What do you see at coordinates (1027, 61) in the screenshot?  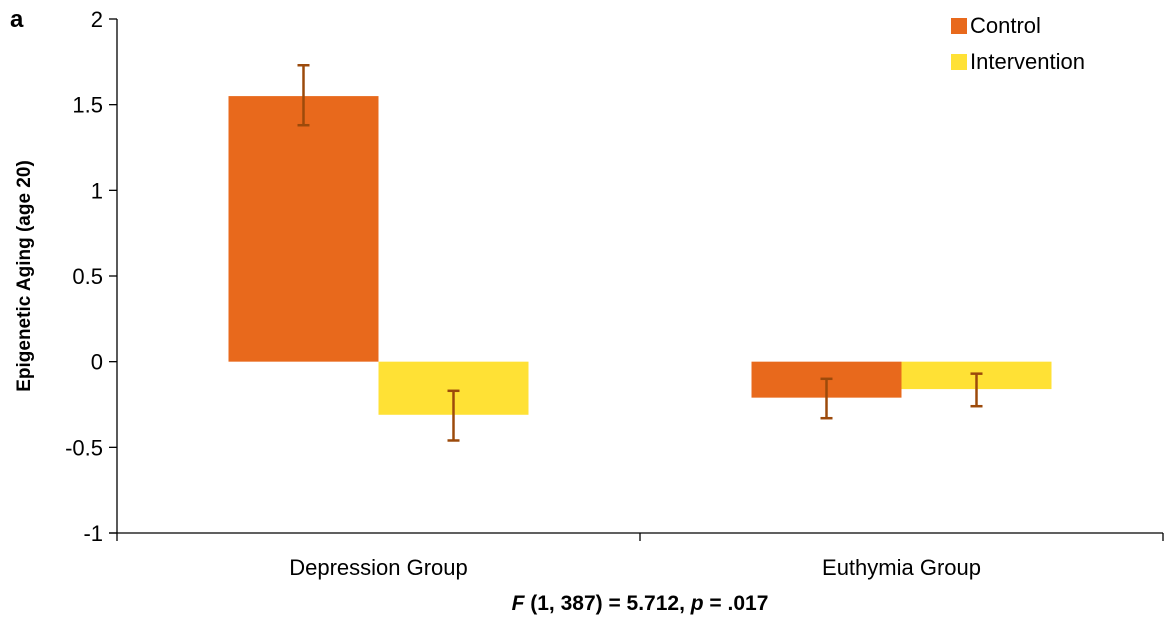 I see `legend-label-intervention: Intervention` at bounding box center [1027, 61].